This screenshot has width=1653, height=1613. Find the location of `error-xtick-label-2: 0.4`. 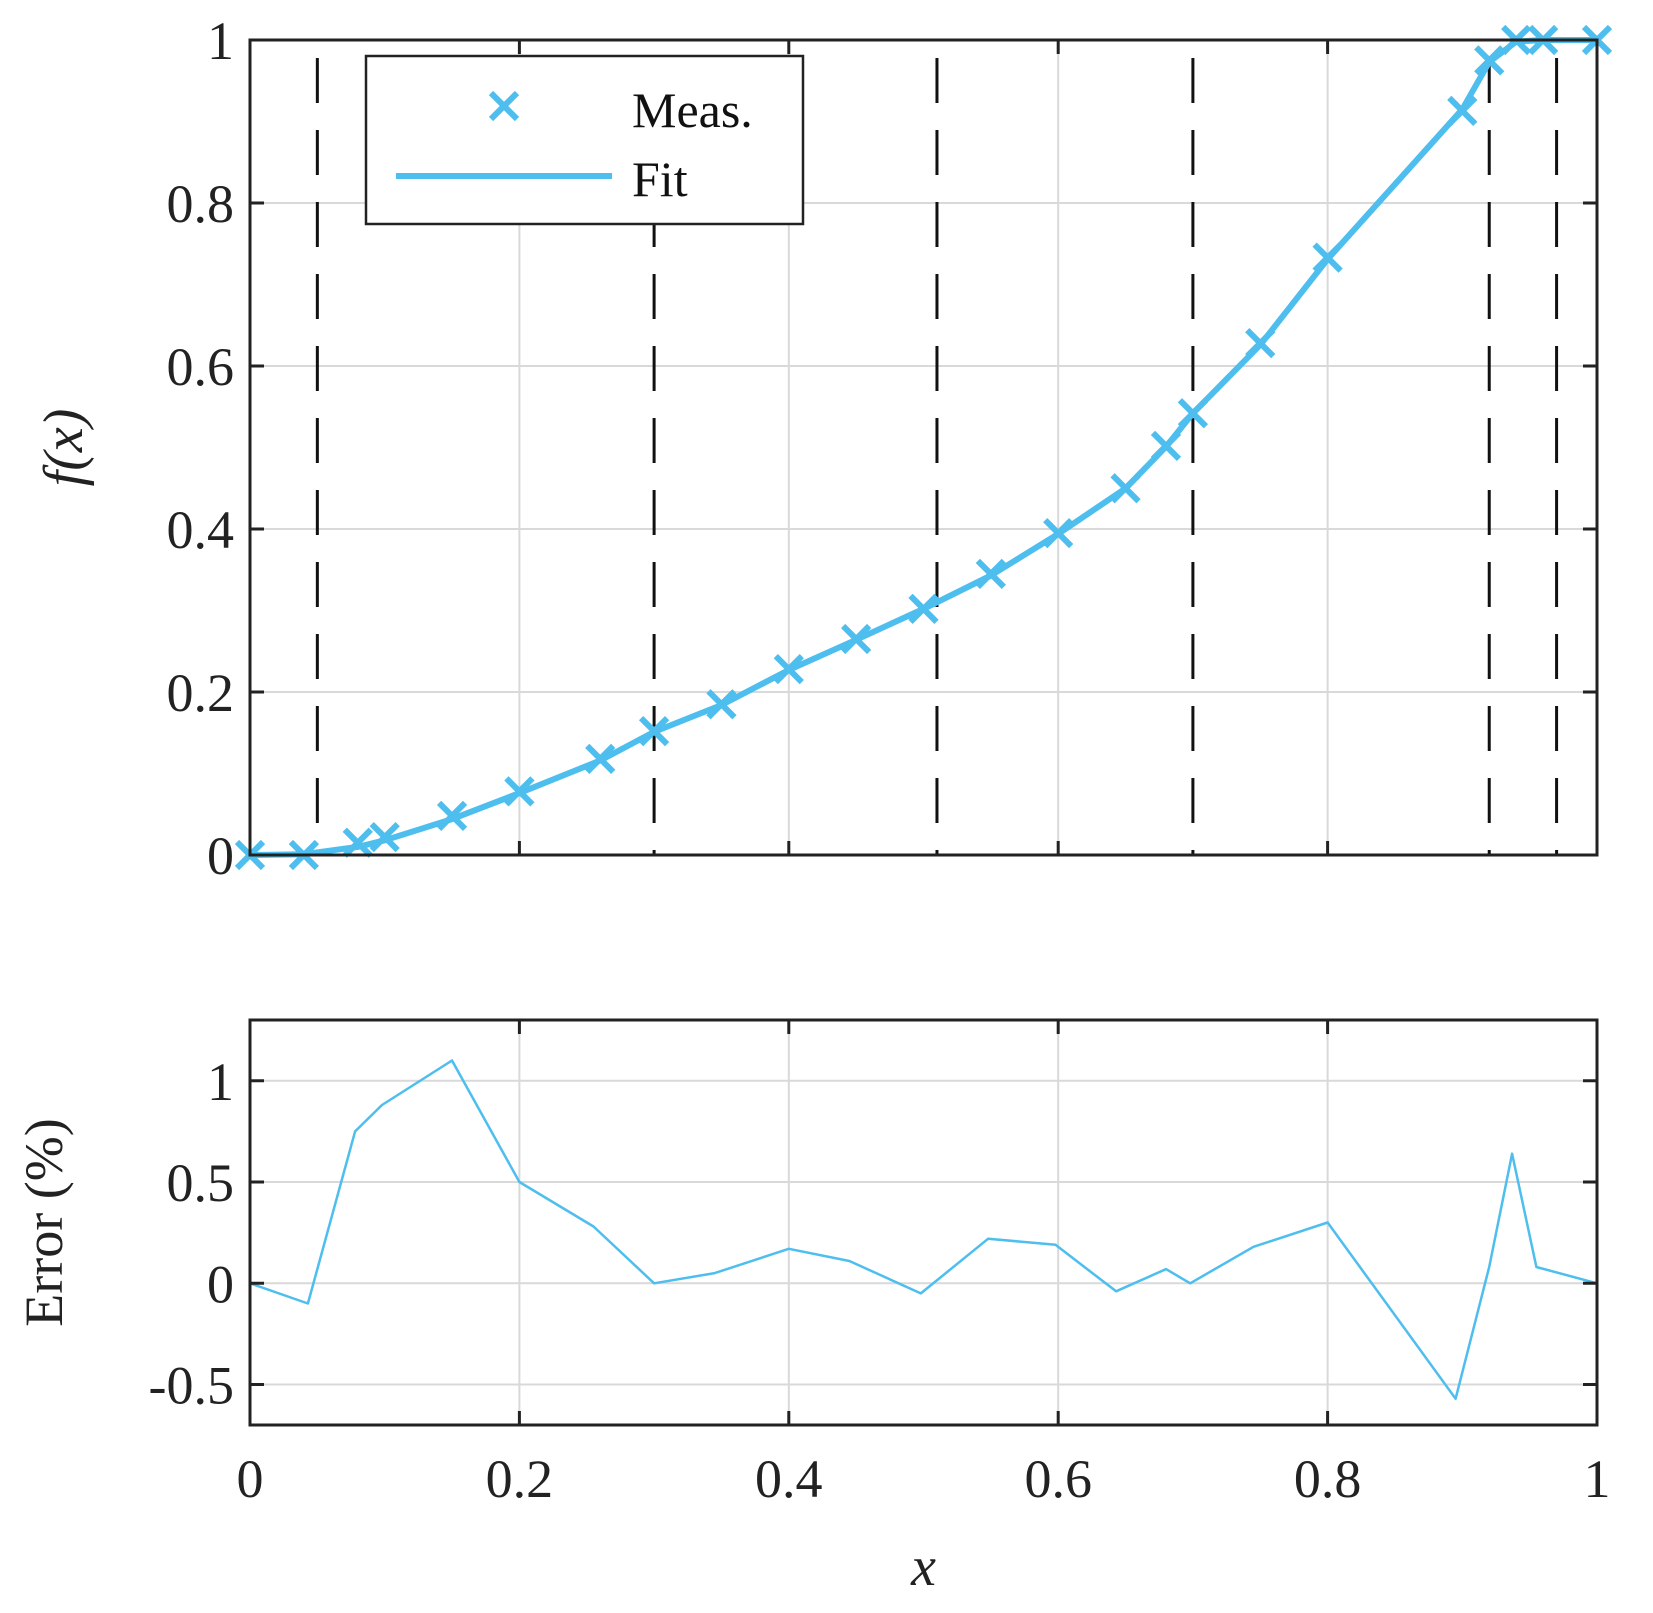

error-xtick-label-2: 0.4 is located at coordinates (789, 1479).